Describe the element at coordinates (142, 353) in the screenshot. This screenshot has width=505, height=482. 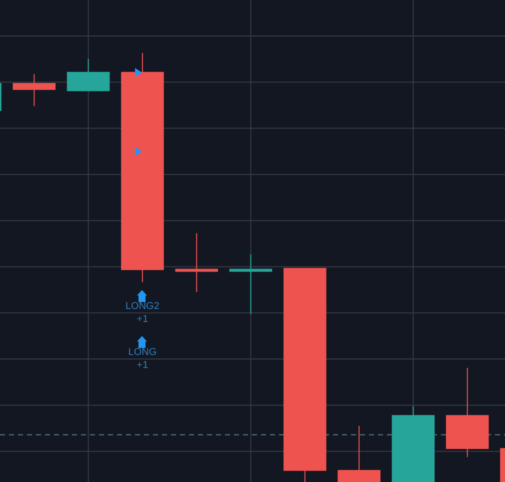
I see `annotation: LONG` at that location.